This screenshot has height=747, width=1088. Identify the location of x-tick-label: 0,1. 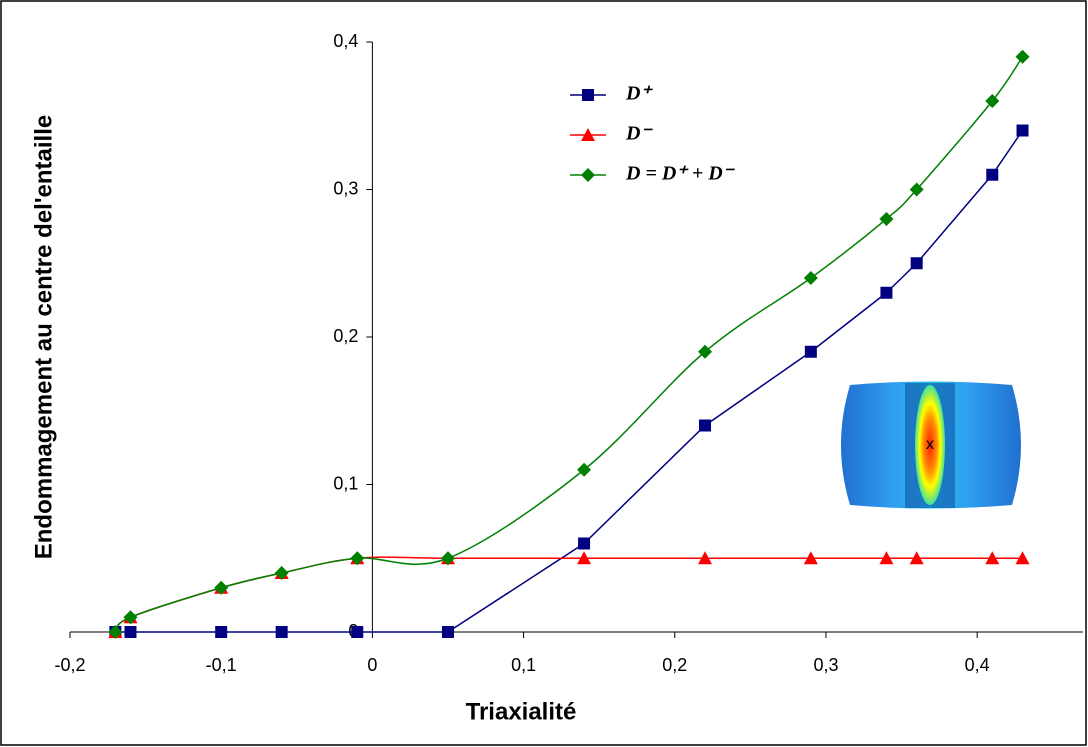
(523, 665).